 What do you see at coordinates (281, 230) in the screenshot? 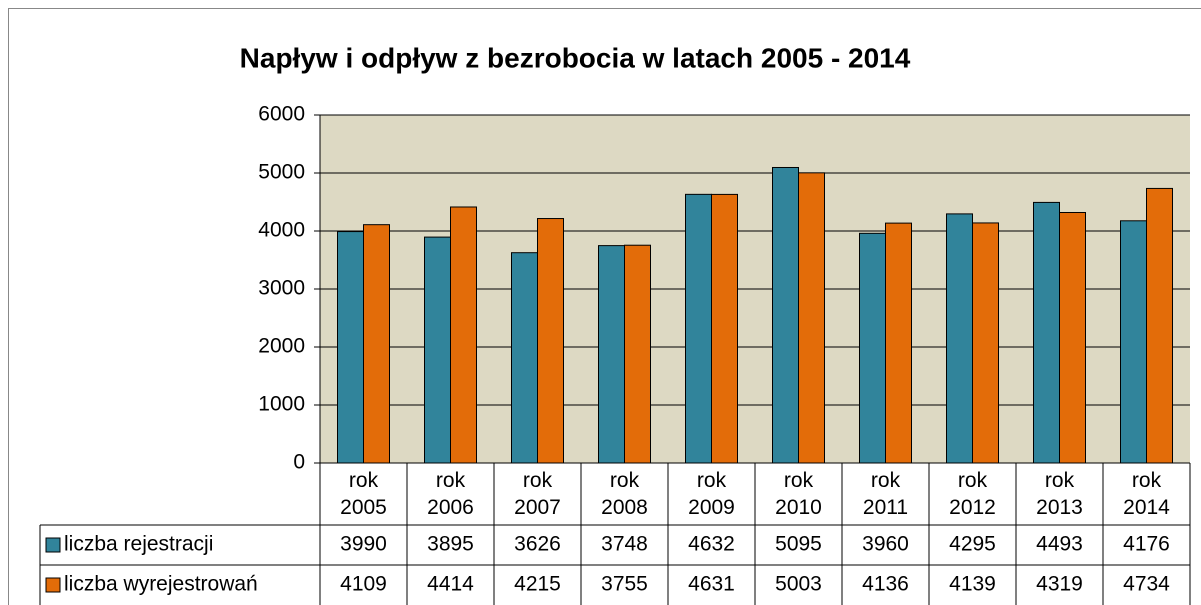
I see `y-tick-label: 4000` at bounding box center [281, 230].